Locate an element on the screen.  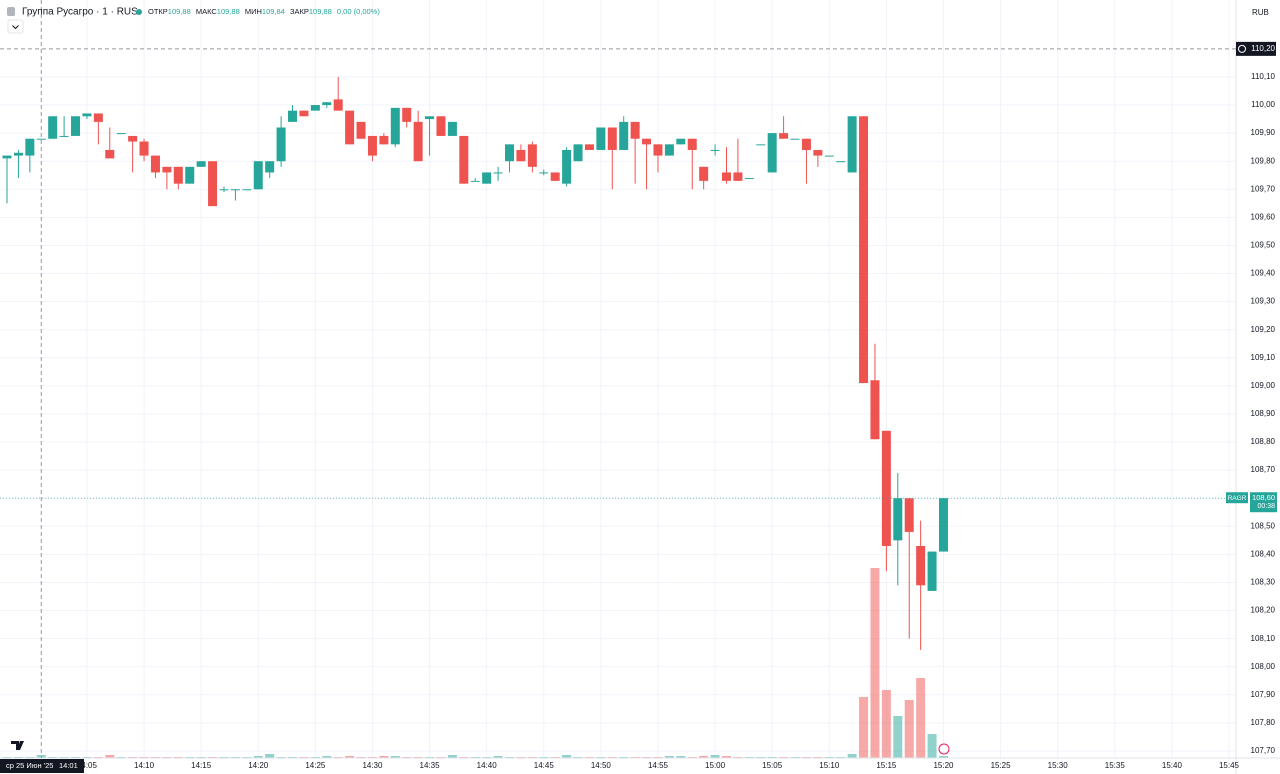
last-price-label: 108,60 is located at coordinates (1263, 497).